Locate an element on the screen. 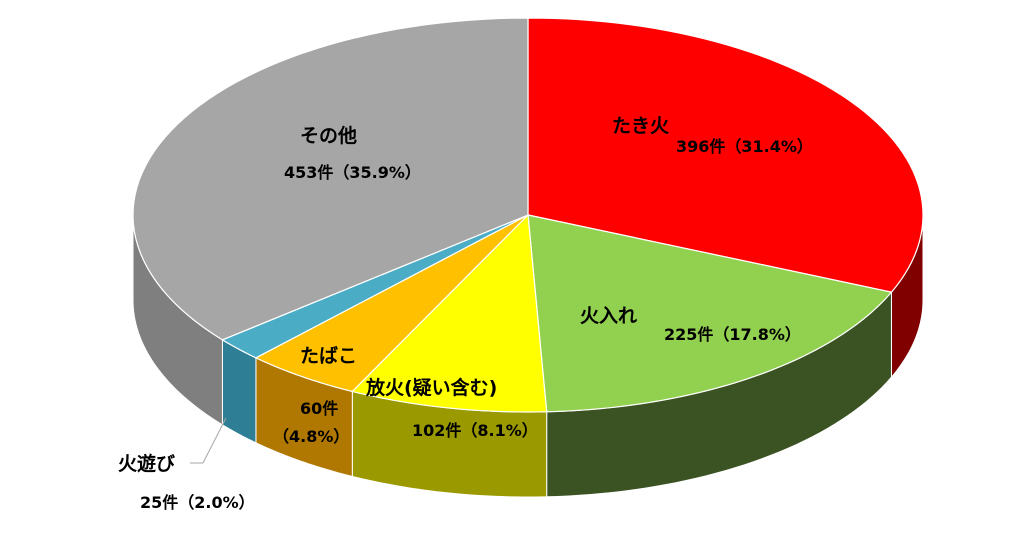 Image resolution: width=1024 pixels, height=548 pixels. slice-tabako is located at coordinates (391, 303).